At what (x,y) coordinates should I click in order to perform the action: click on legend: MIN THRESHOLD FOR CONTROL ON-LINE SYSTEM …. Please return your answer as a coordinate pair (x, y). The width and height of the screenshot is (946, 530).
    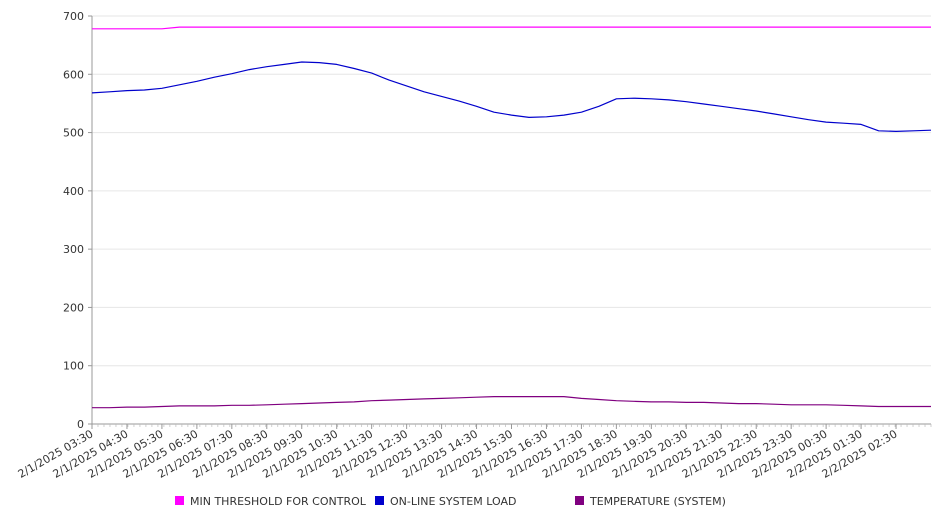
    Looking at the image, I should click on (450, 501).